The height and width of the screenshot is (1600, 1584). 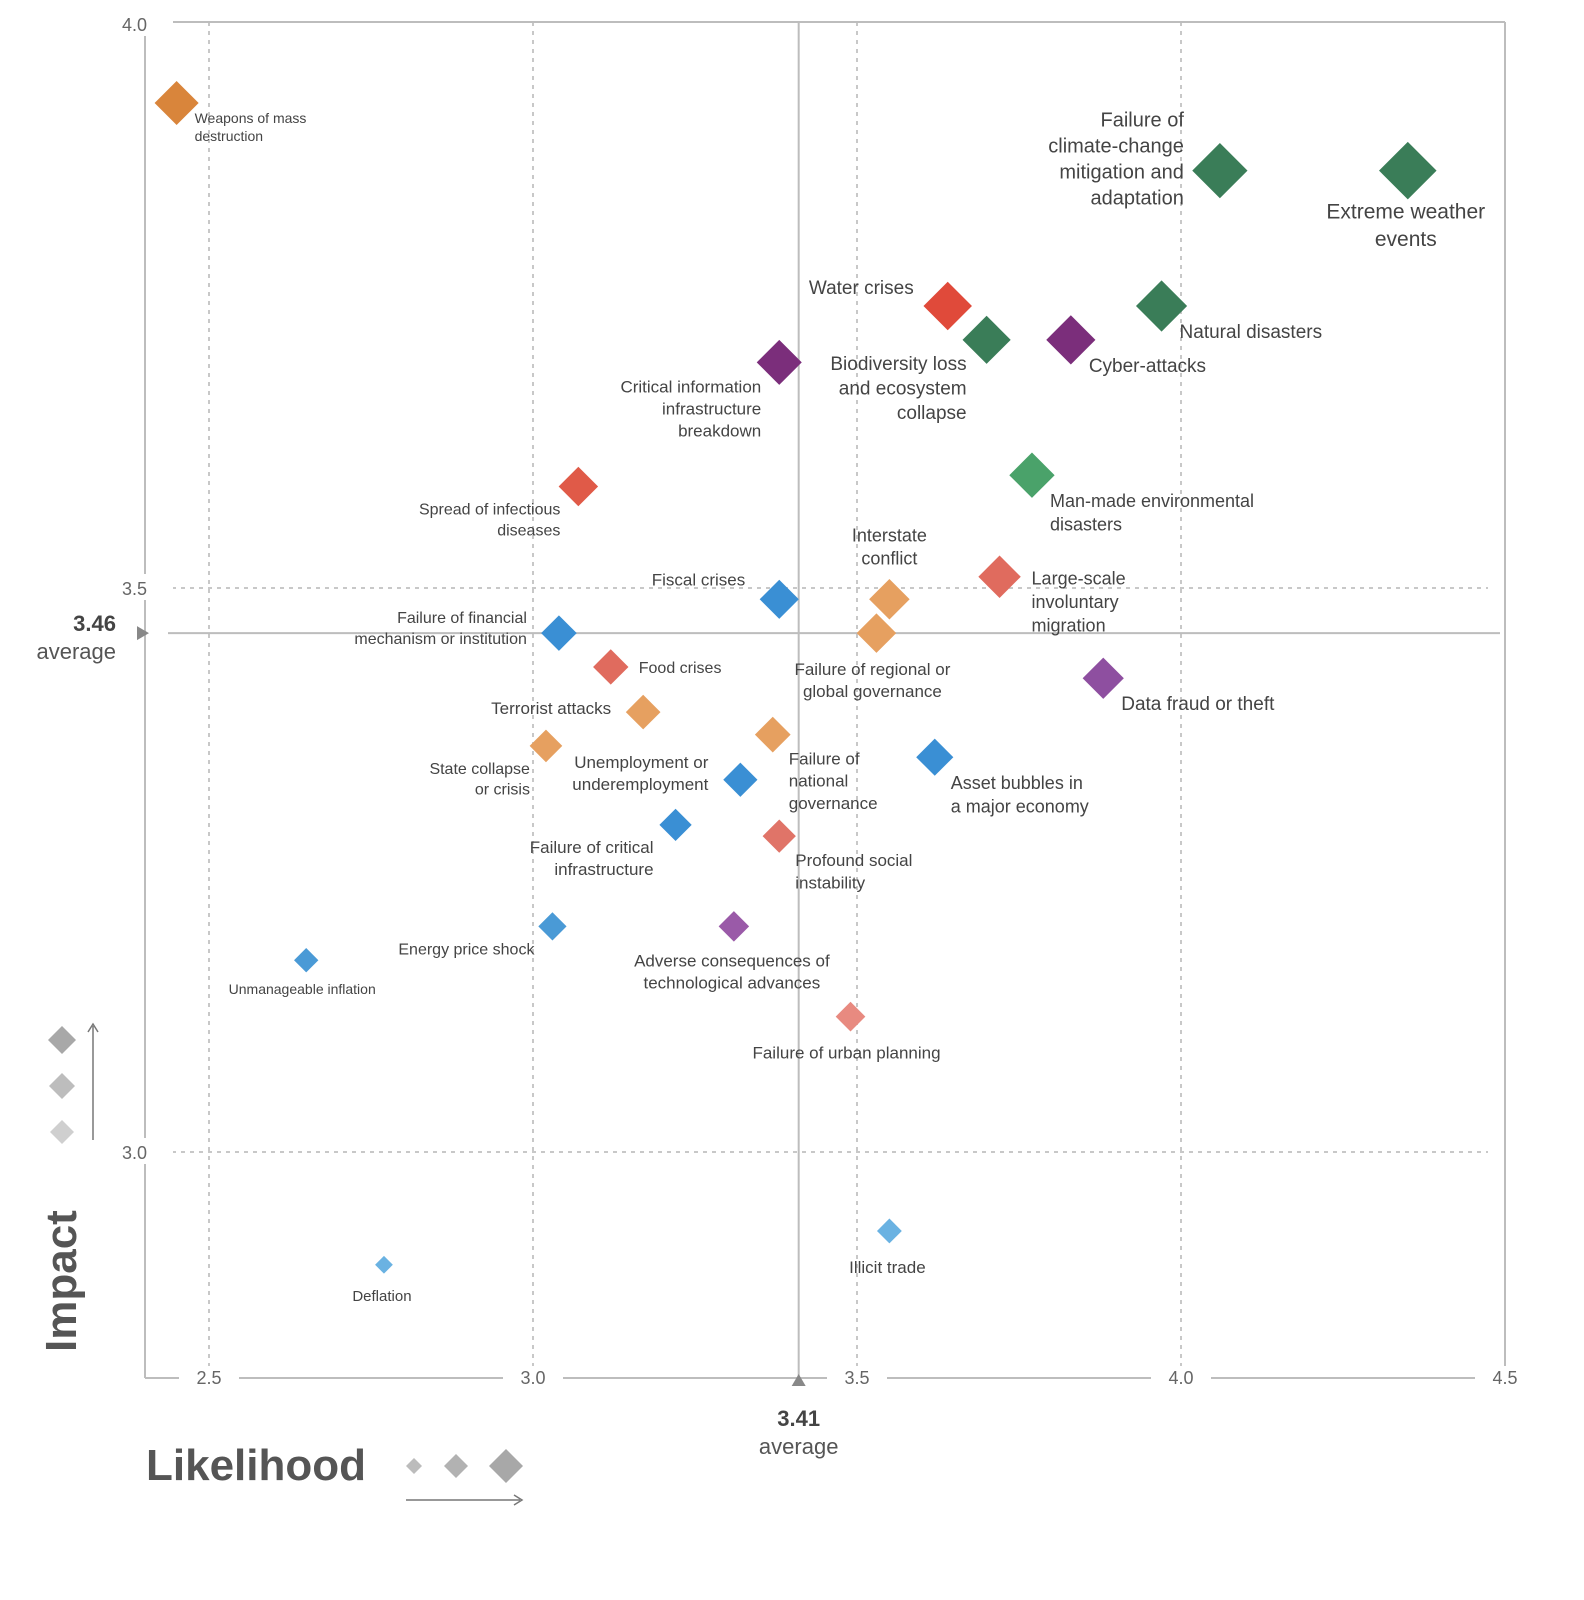 I want to click on point-label: Unmanageable inflation, so click(x=302, y=989).